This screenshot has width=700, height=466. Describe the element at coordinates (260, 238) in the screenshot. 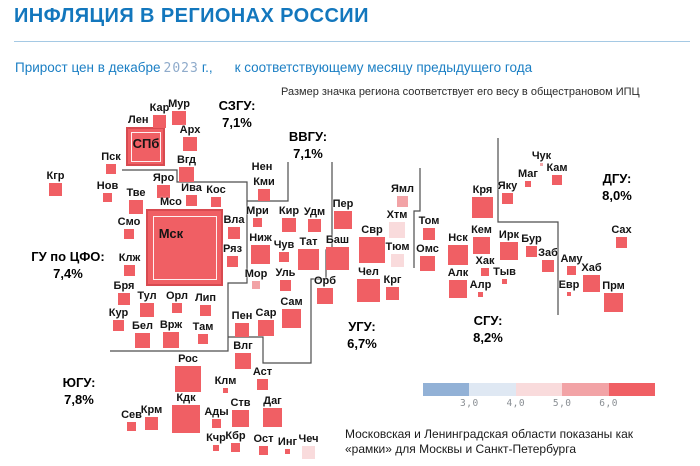

I see `region-label: Ниж` at that location.